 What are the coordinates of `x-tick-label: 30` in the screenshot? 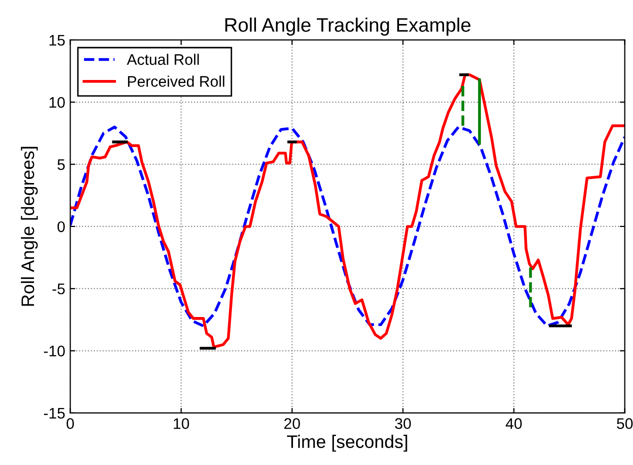 It's located at (403, 424).